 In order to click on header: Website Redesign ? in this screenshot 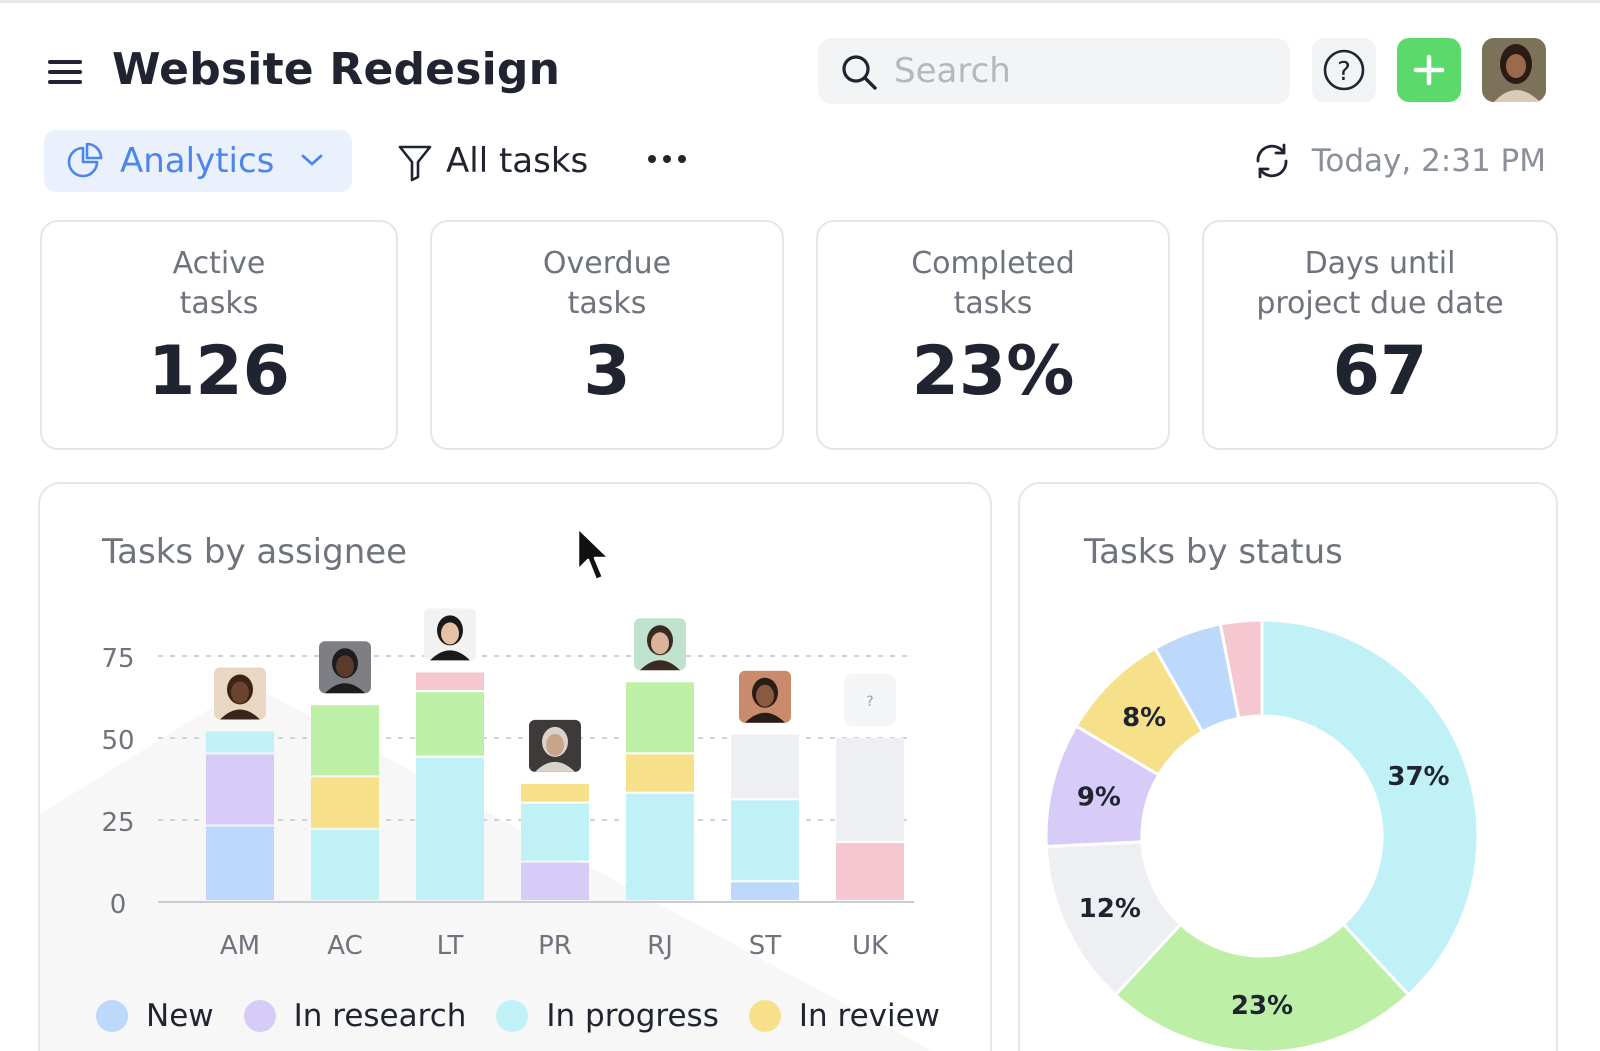, I will do `click(800, 71)`.